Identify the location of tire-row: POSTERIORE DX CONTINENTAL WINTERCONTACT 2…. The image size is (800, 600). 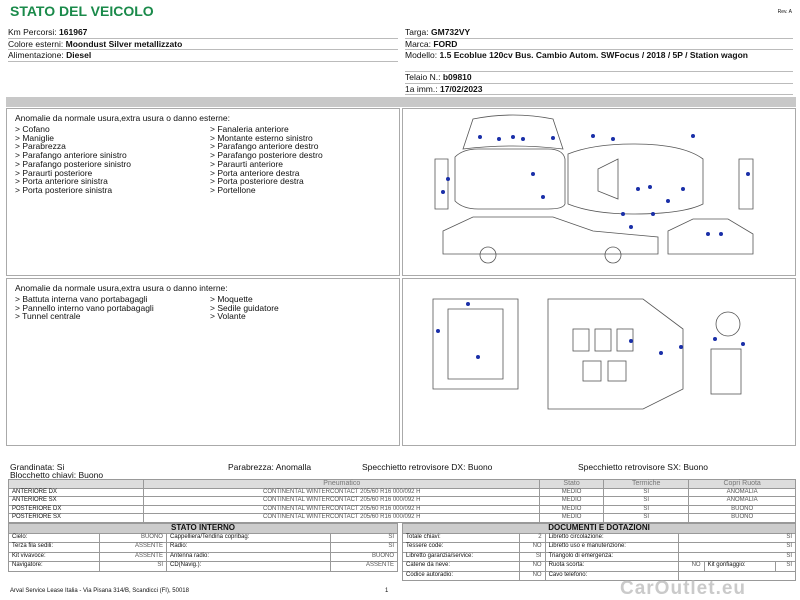
(401, 509).